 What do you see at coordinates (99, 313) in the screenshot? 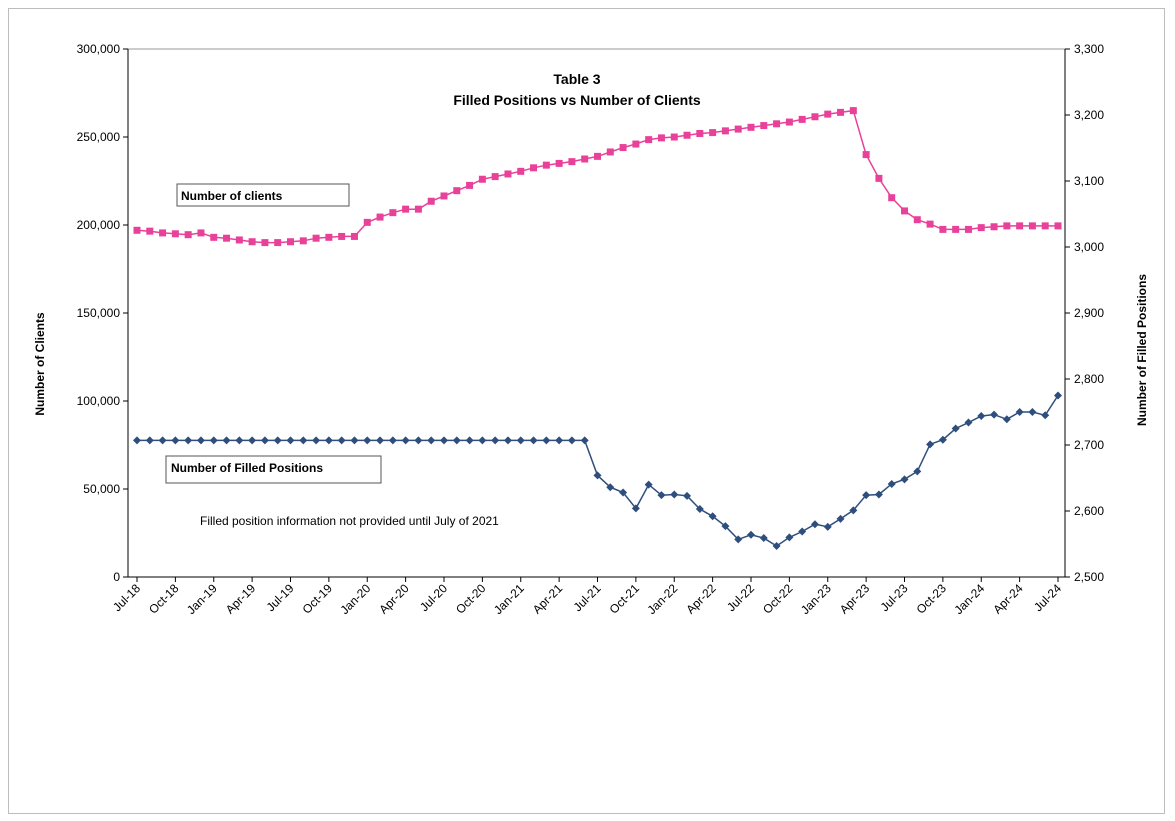
I see `y-tick-label: 150,000` at bounding box center [99, 313].